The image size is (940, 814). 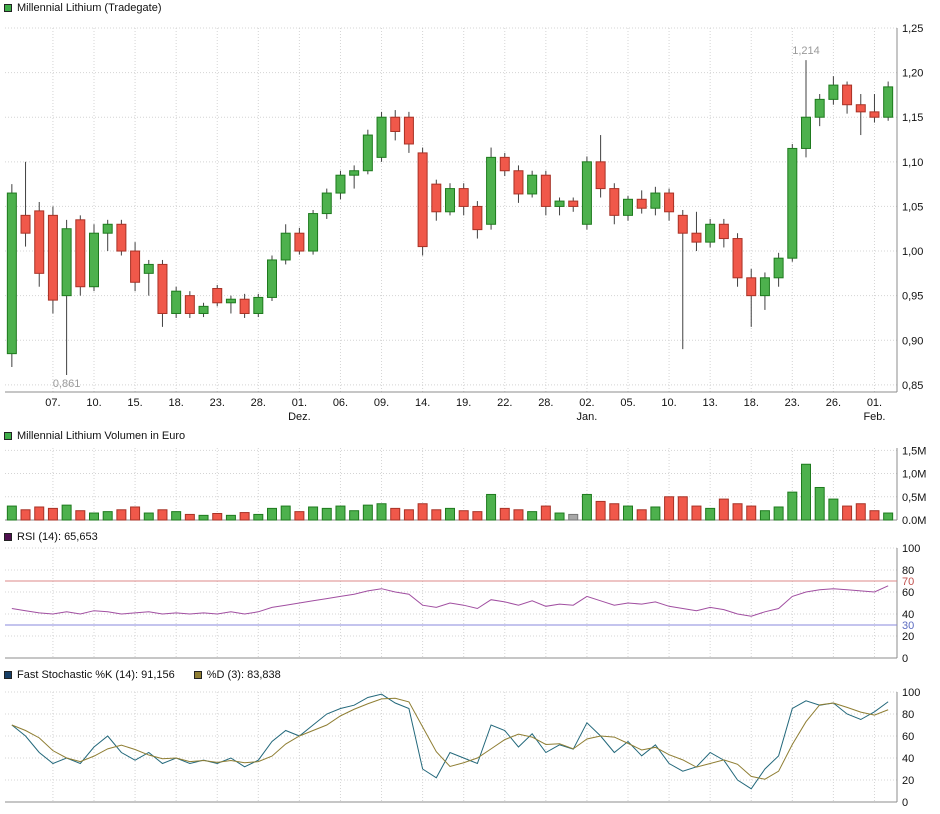 I want to click on stochastic-d-legend-group: %D (3): 83,838, so click(x=237, y=675).